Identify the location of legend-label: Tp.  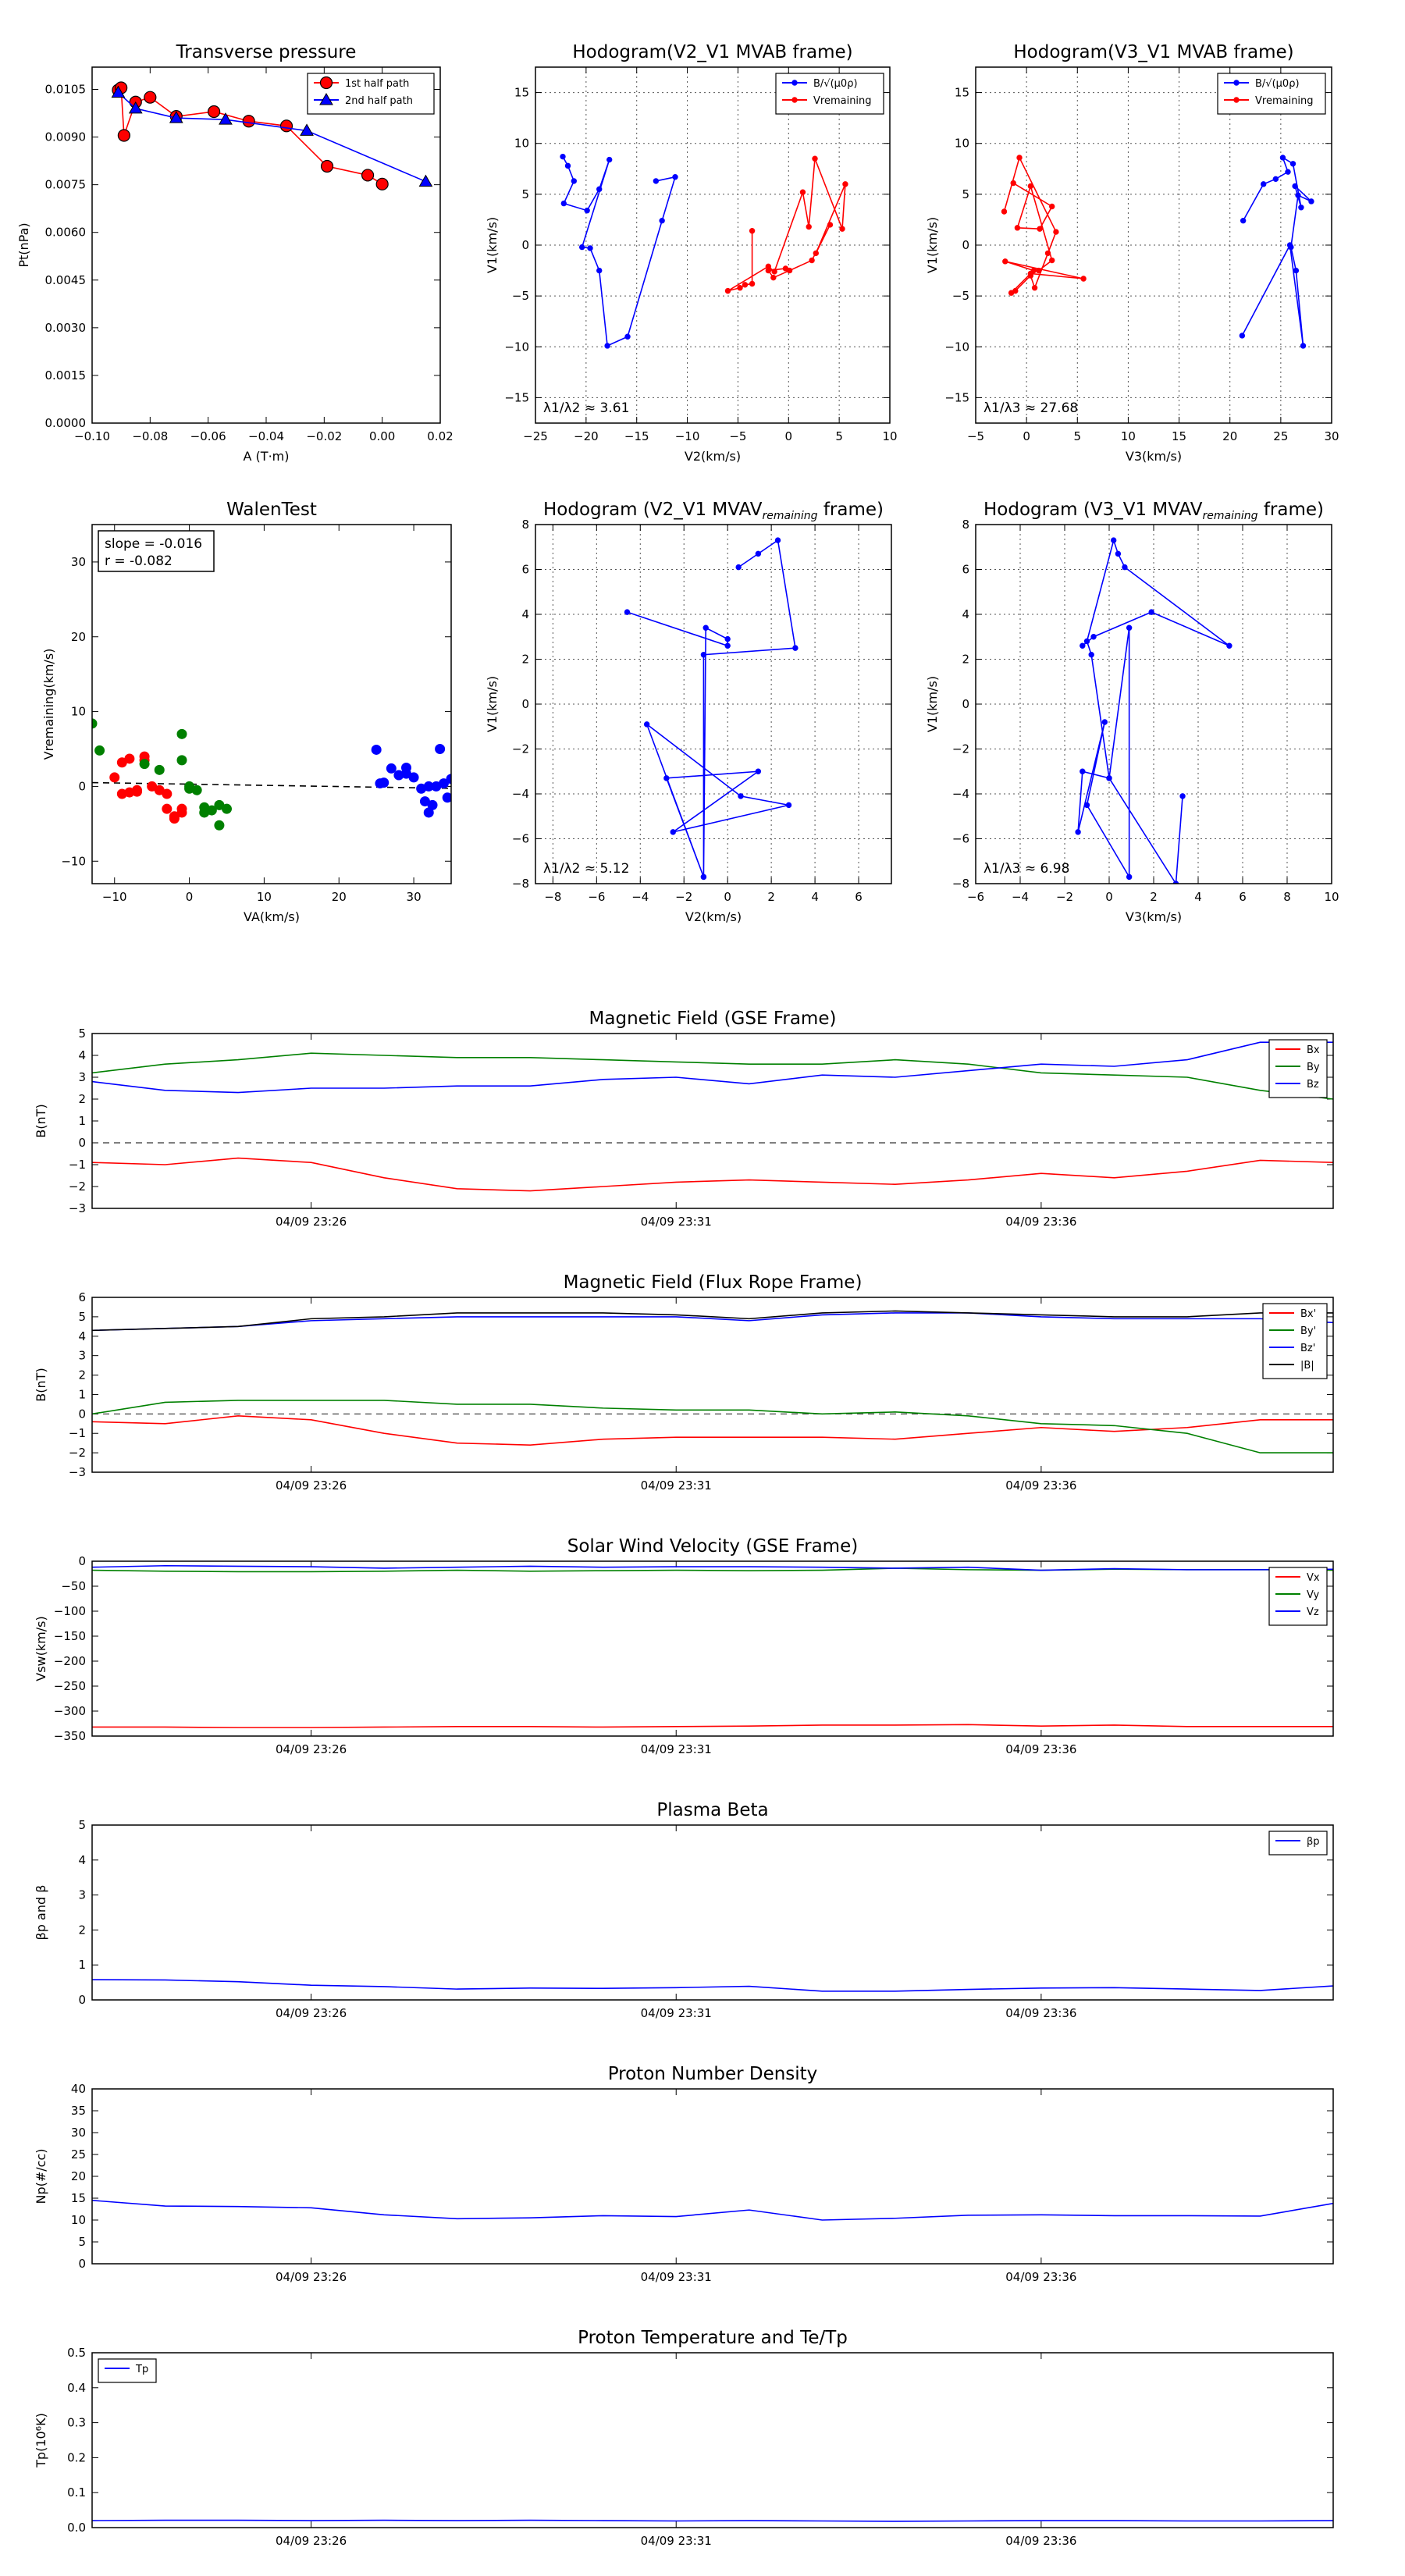
(142, 2369).